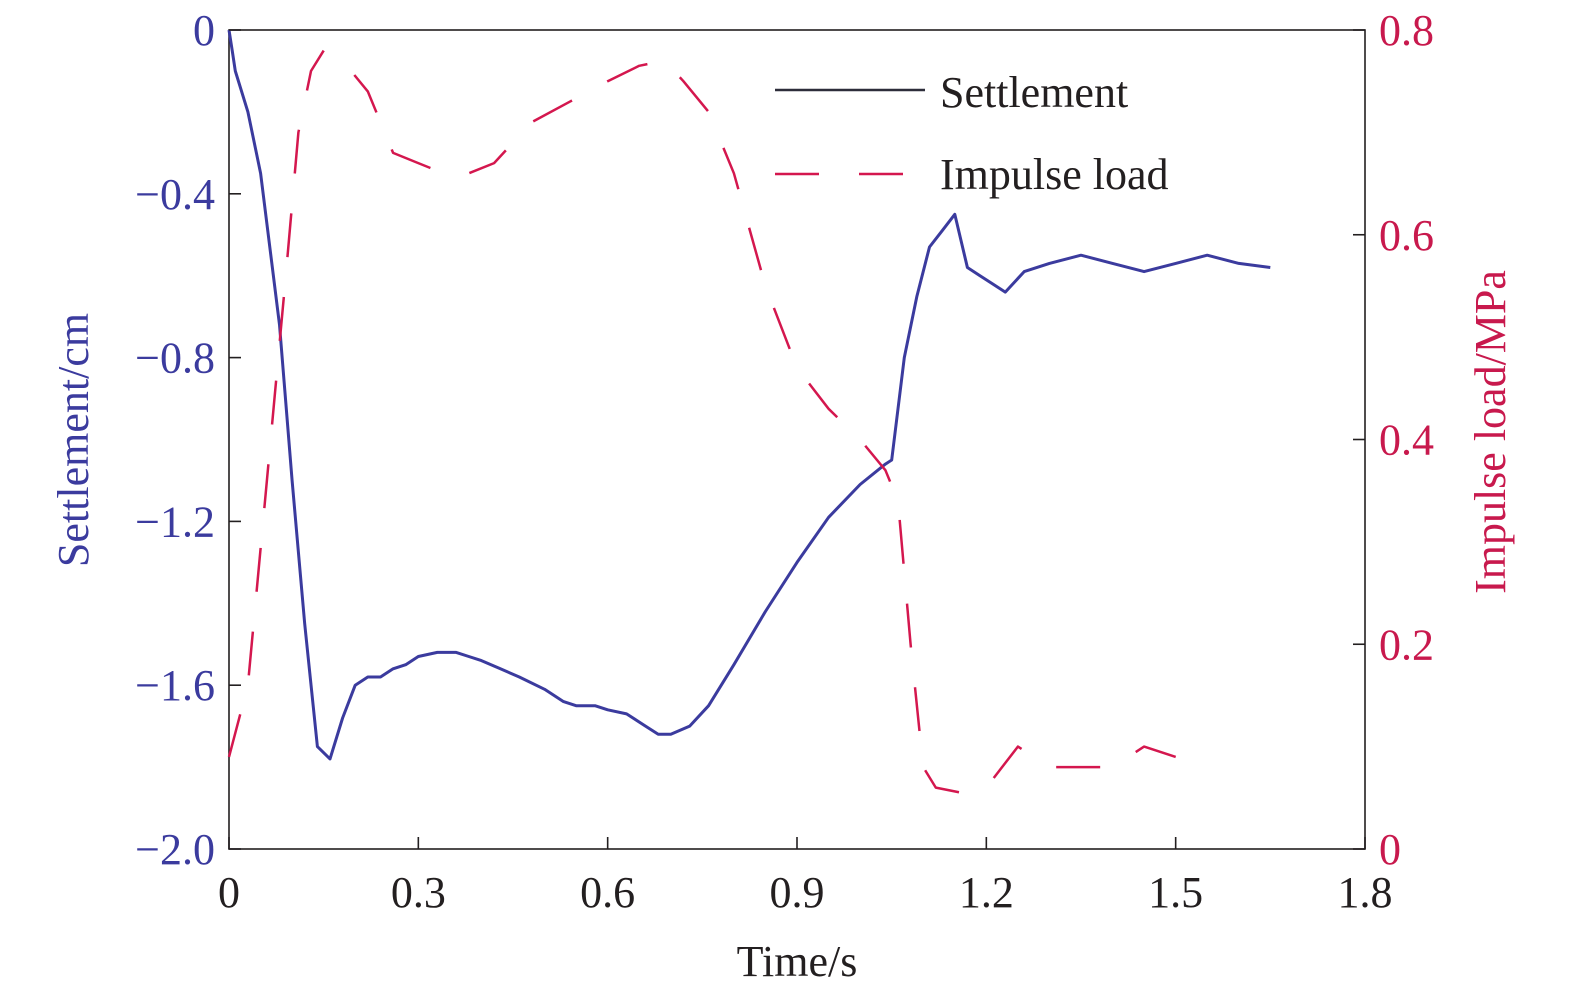 Image resolution: width=1582 pixels, height=1007 pixels. What do you see at coordinates (1406, 644) in the screenshot?
I see `y-right-tick-label: 0.2` at bounding box center [1406, 644].